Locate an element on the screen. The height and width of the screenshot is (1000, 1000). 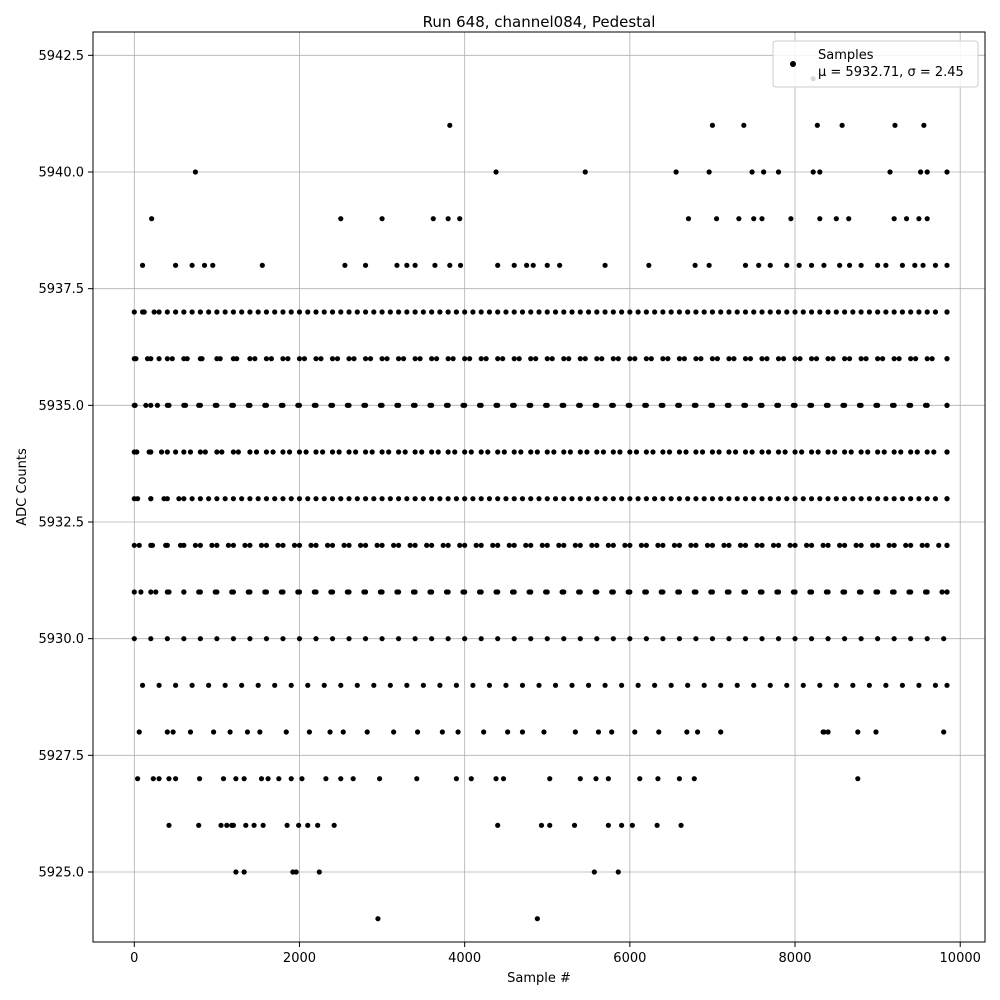
y-tick-label: 5930.0 is located at coordinates (62, 639).